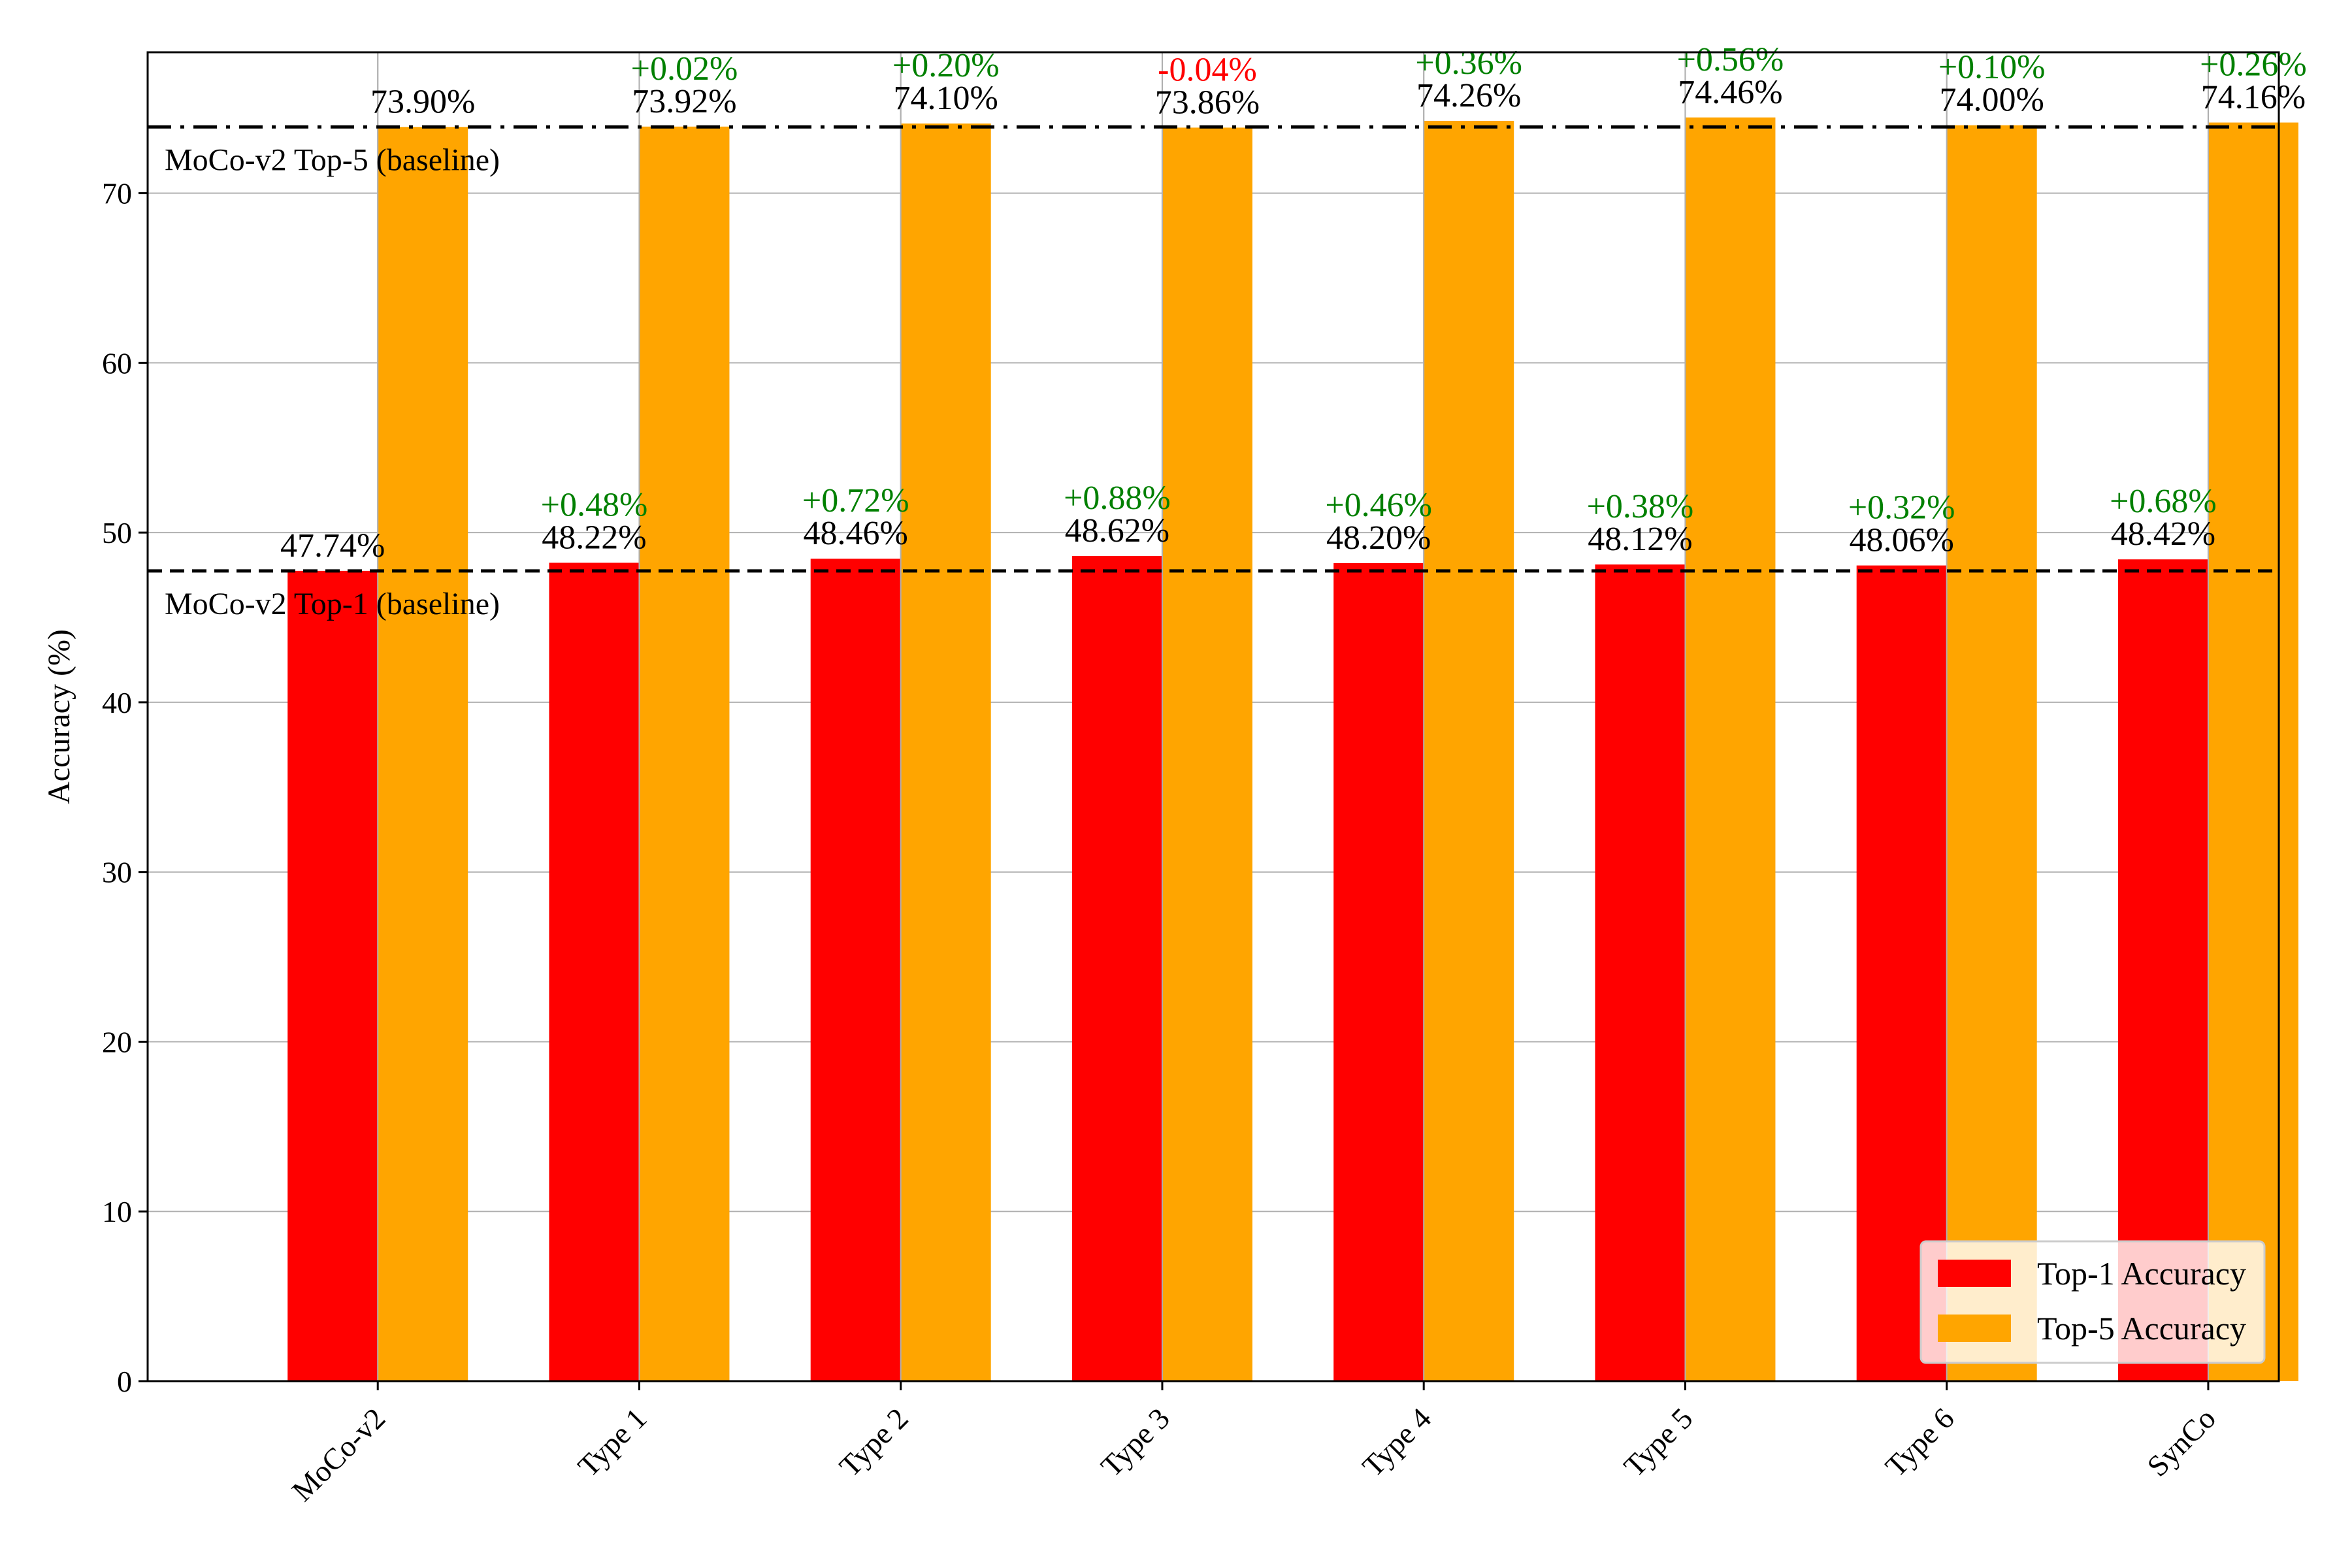 The image size is (2352, 1568). What do you see at coordinates (1378, 538) in the screenshot?
I see `top1-value-label: 48.20%` at bounding box center [1378, 538].